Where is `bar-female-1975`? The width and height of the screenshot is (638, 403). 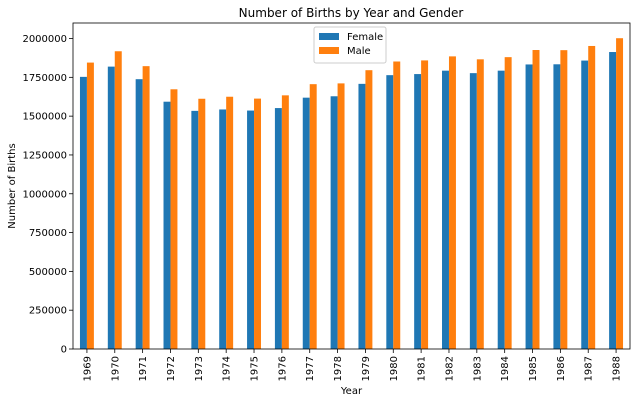
bar-female-1975 is located at coordinates (251, 229).